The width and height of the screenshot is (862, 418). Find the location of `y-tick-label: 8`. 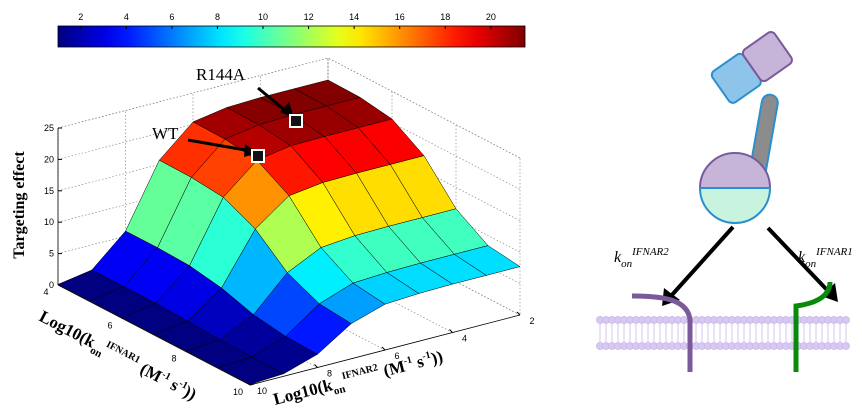

y-tick-label: 8 is located at coordinates (329, 374).